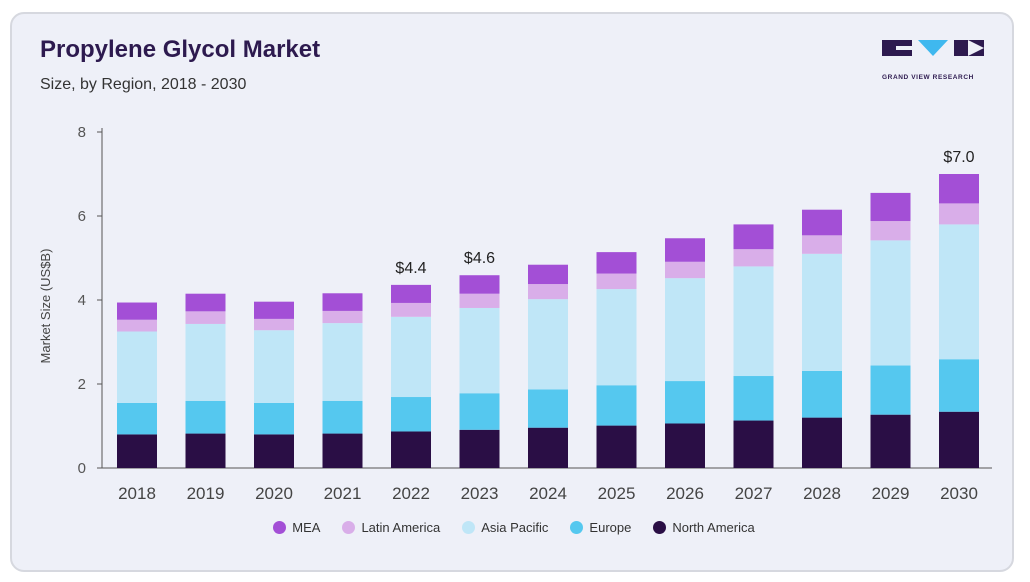 The height and width of the screenshot is (582, 1030). Describe the element at coordinates (342, 417) in the screenshot. I see `bar-segment-europe-2021` at that location.